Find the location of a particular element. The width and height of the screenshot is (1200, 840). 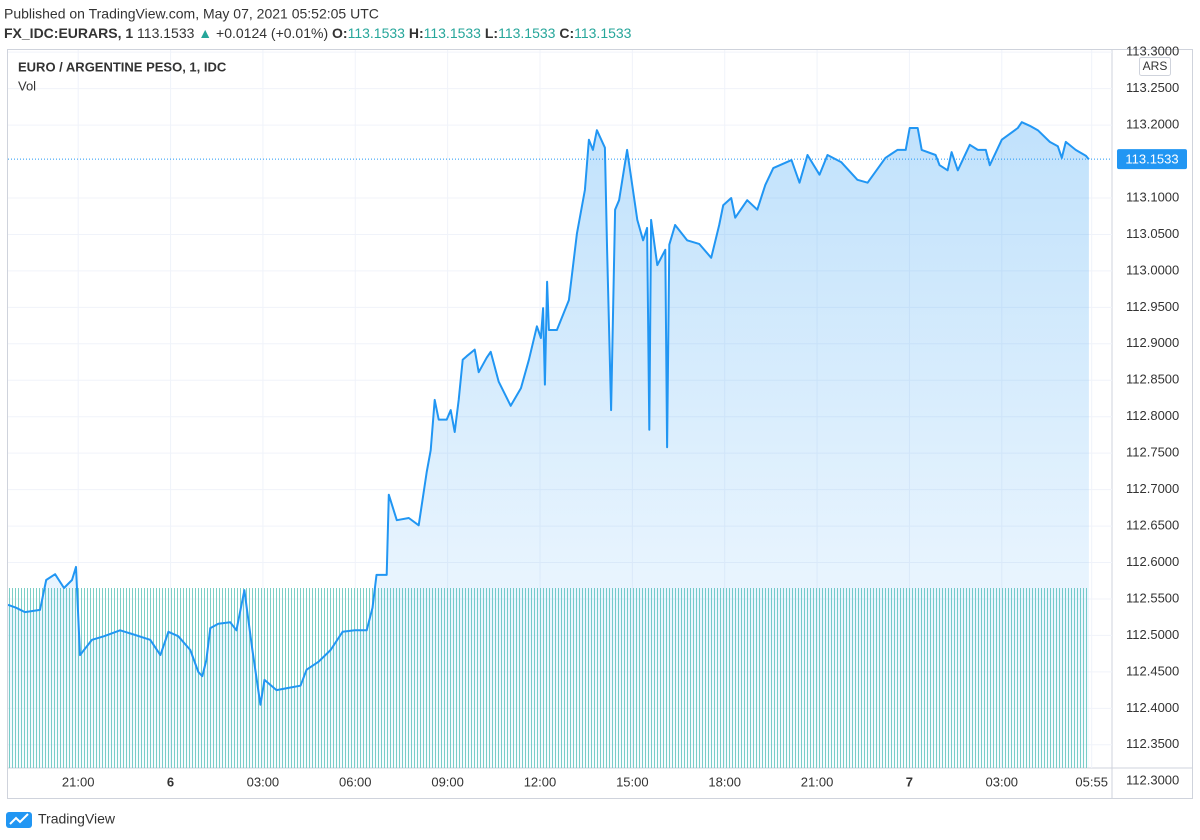

ohlc-key: O: is located at coordinates (340, 33).